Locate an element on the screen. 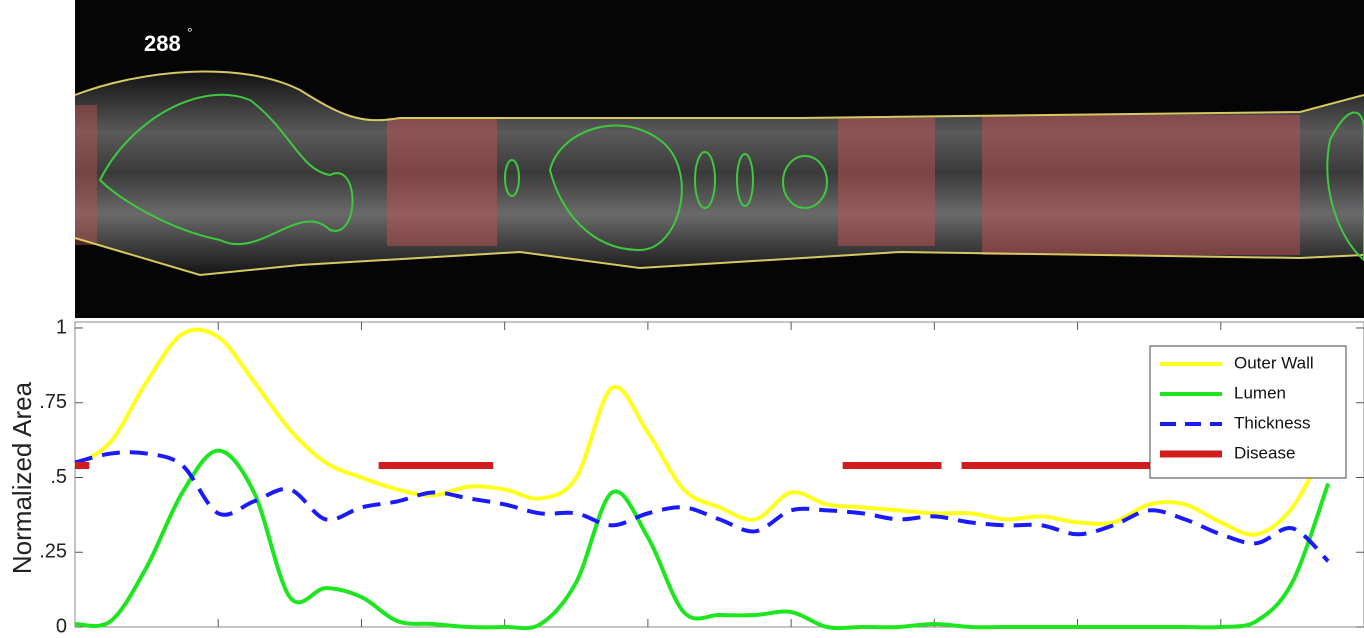 Image resolution: width=1364 pixels, height=638 pixels. y-tick-label: .25 is located at coordinates (53, 552).